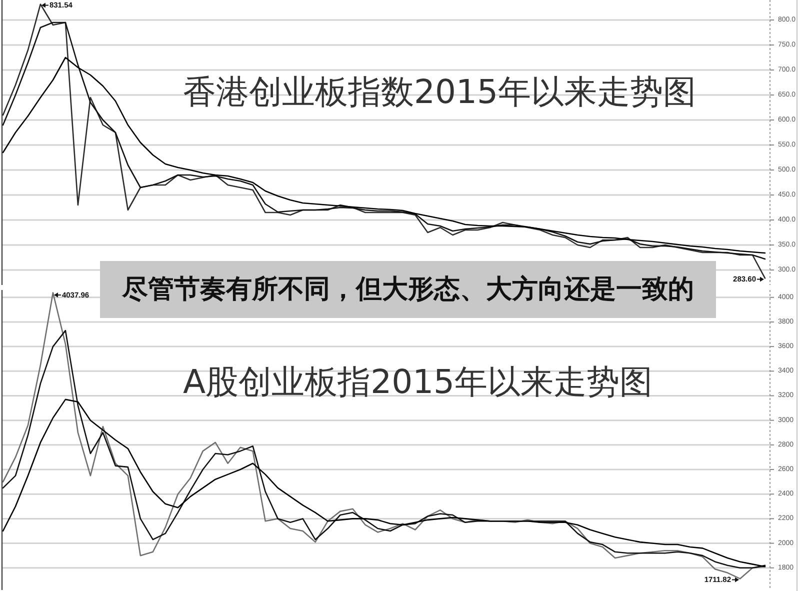 Image resolution: width=800 pixels, height=591 pixels. Describe the element at coordinates (439, 91) in the screenshot. I see `title: 香港创业板指数2015年以来走势图` at that location.